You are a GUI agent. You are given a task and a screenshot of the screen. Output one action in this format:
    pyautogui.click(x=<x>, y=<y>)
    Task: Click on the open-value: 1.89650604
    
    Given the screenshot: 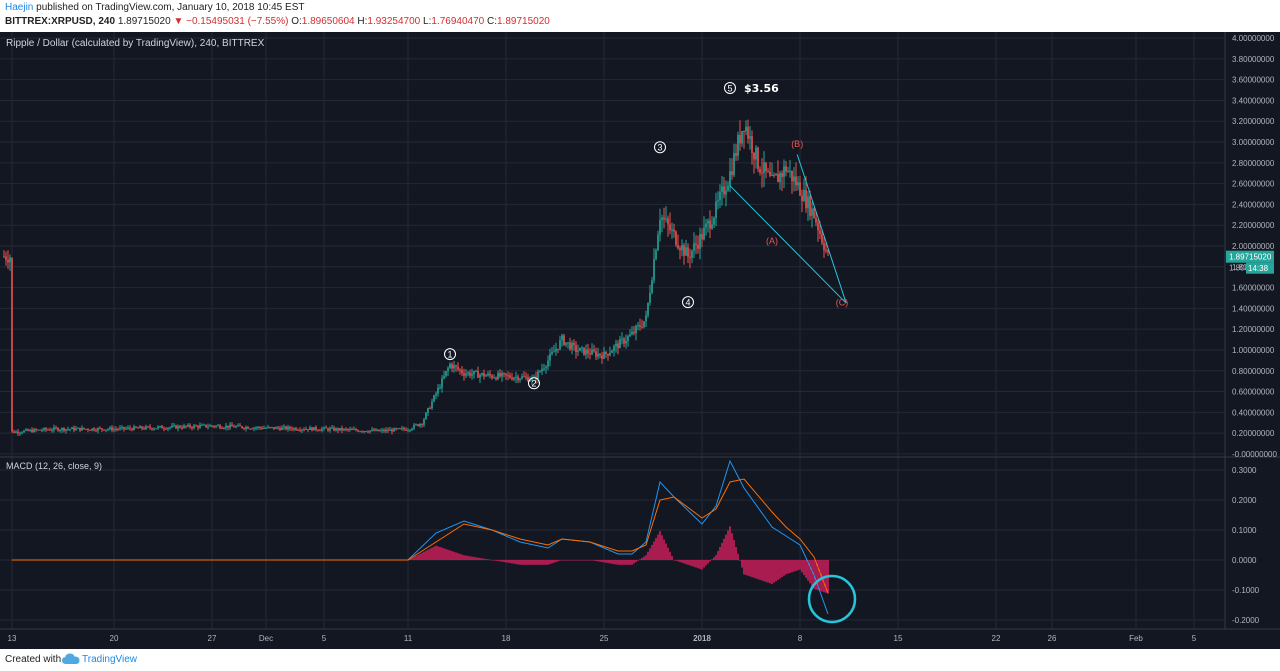 What is the action you would take?
    pyautogui.click(x=328, y=21)
    